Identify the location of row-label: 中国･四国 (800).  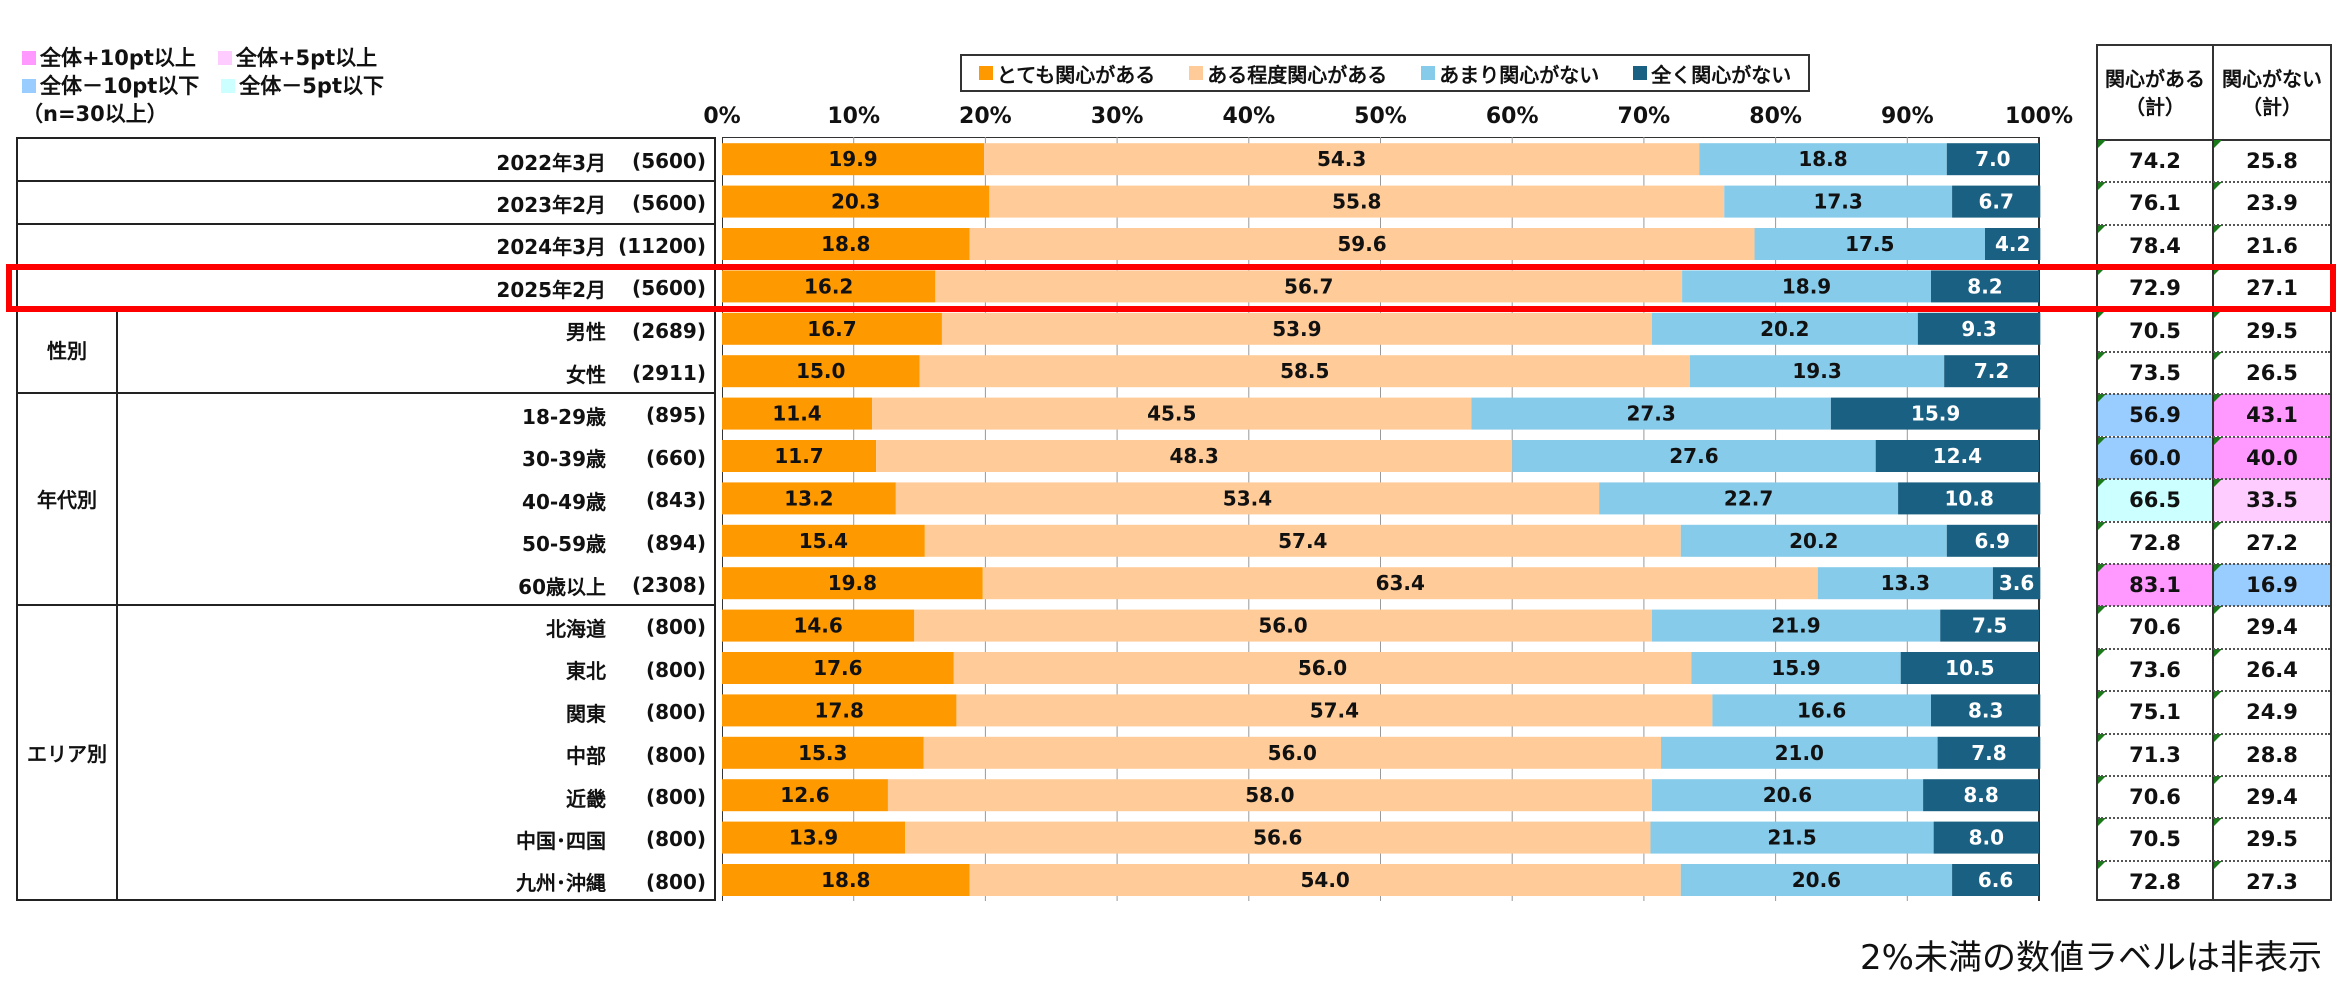
(611, 839).